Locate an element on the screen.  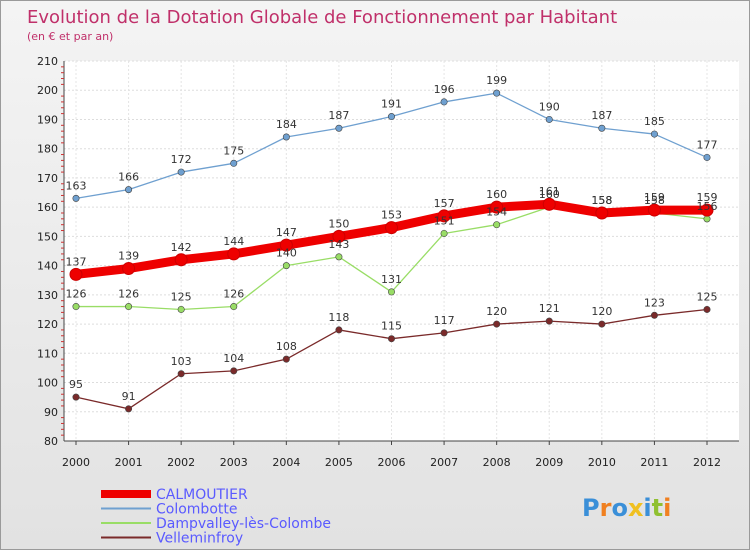
y-tick-label: 80 is located at coordinates (51, 441).